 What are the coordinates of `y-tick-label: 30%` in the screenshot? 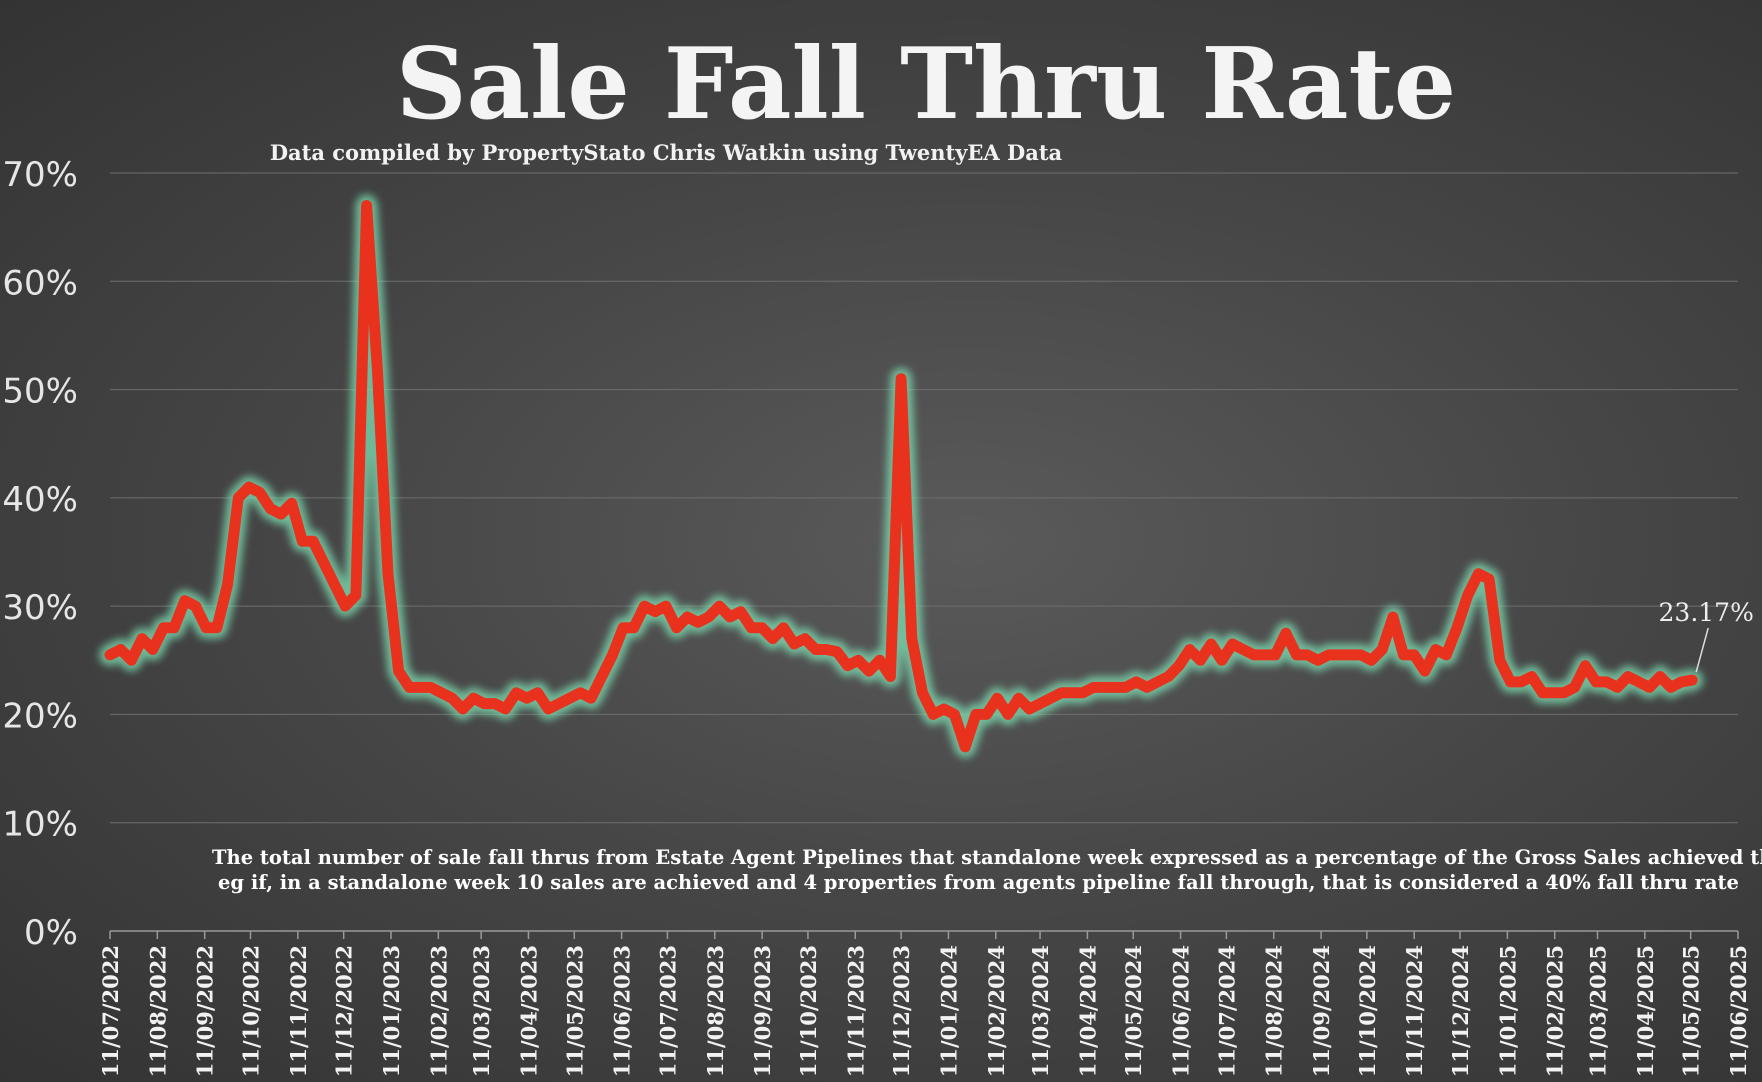 It's located at (40, 608).